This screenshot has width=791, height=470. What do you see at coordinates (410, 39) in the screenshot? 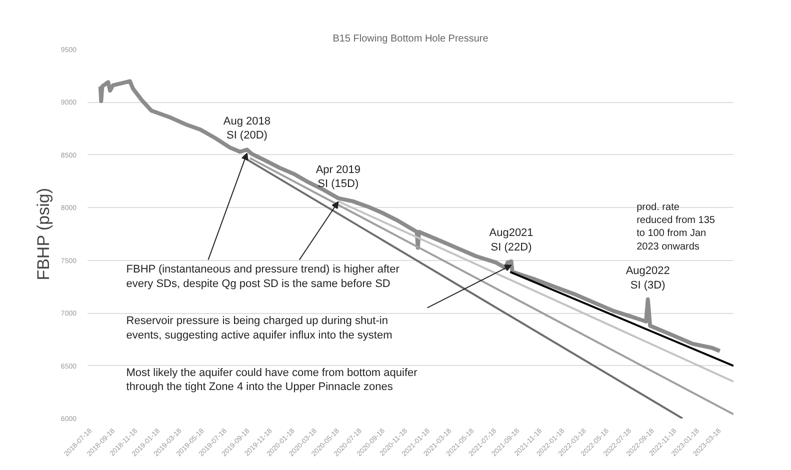
I see `chart-title: B15 Flowing Bottom Hole Pressure` at bounding box center [410, 39].